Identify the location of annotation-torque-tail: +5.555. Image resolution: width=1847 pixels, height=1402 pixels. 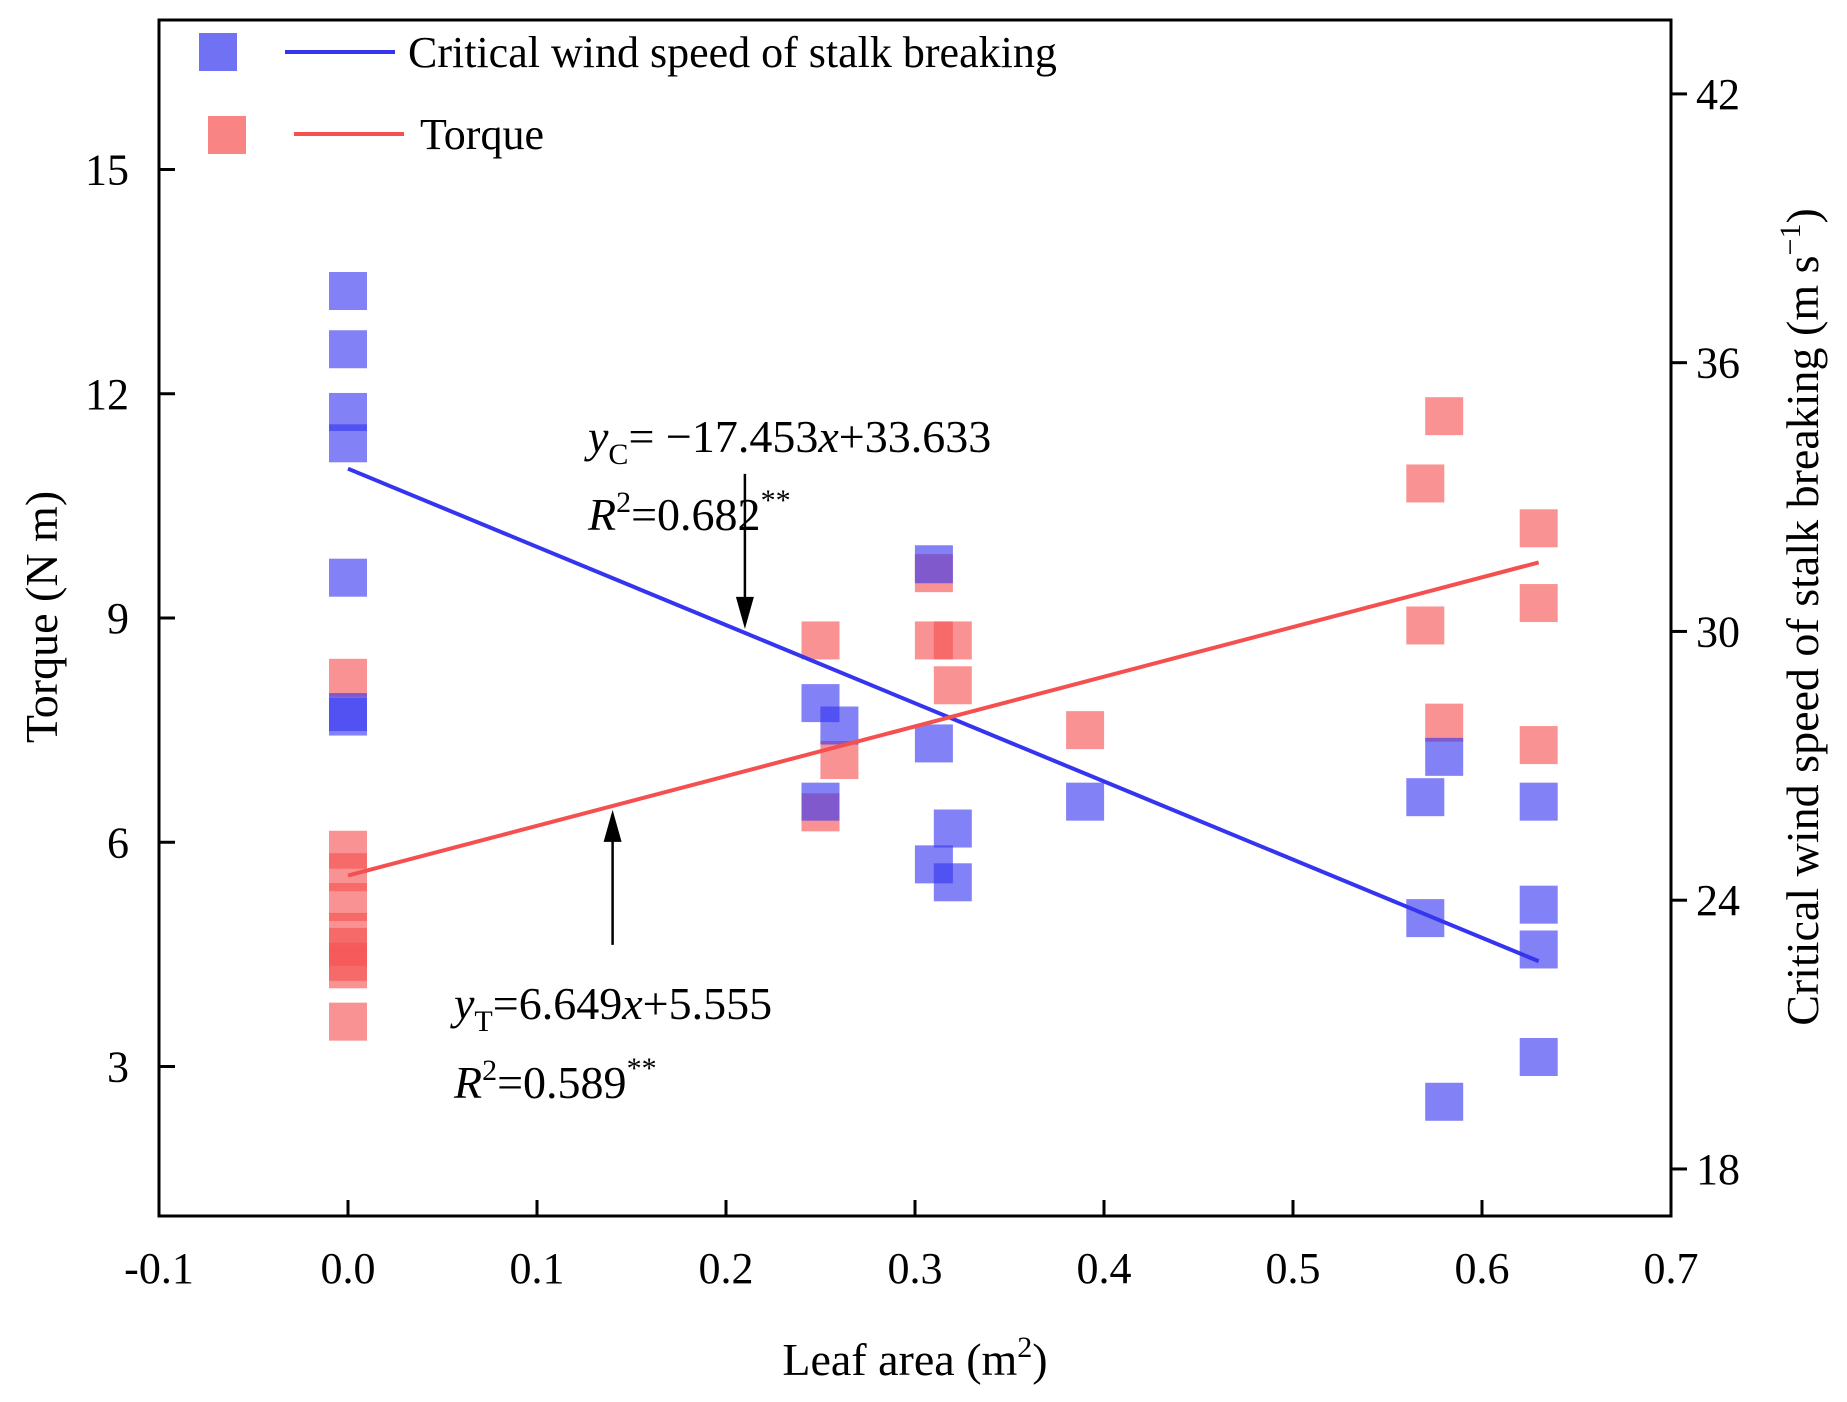
(707, 1003).